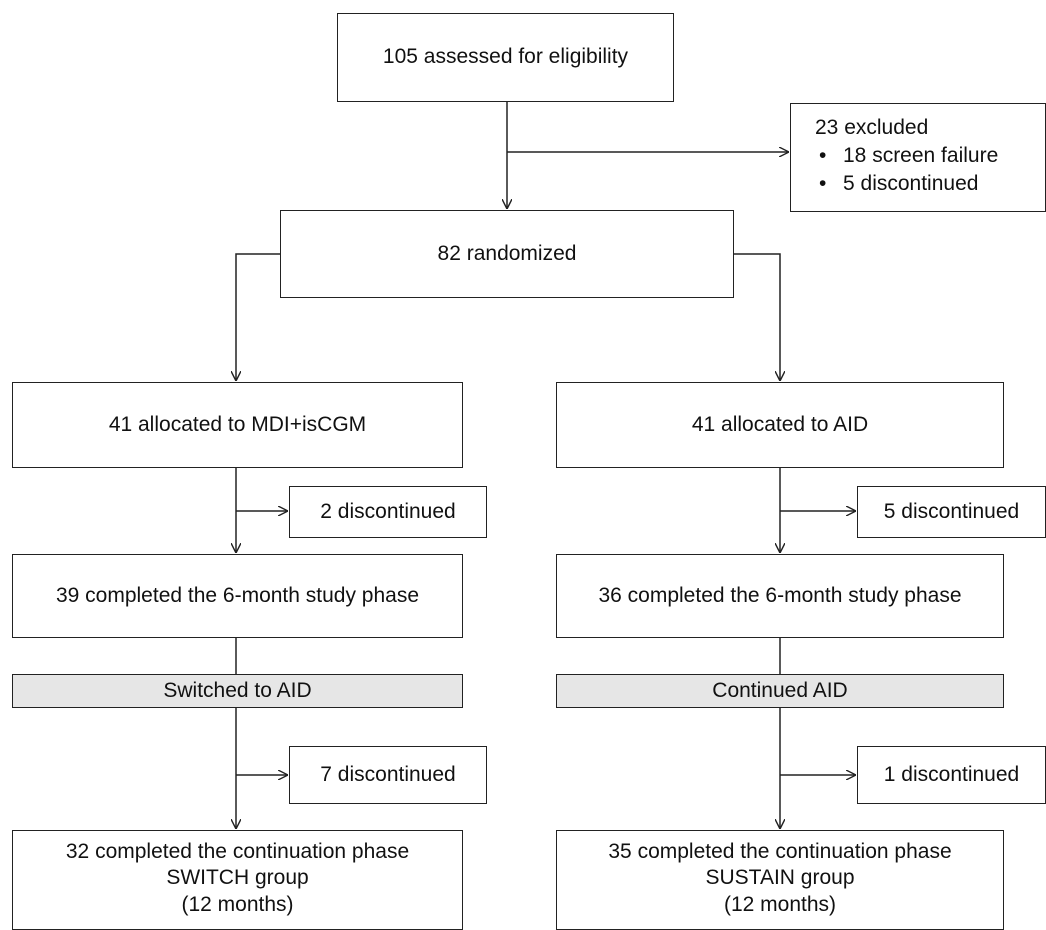  I want to click on right-completed-6month-label: 36 completed the 6-month study phase, so click(780, 595).